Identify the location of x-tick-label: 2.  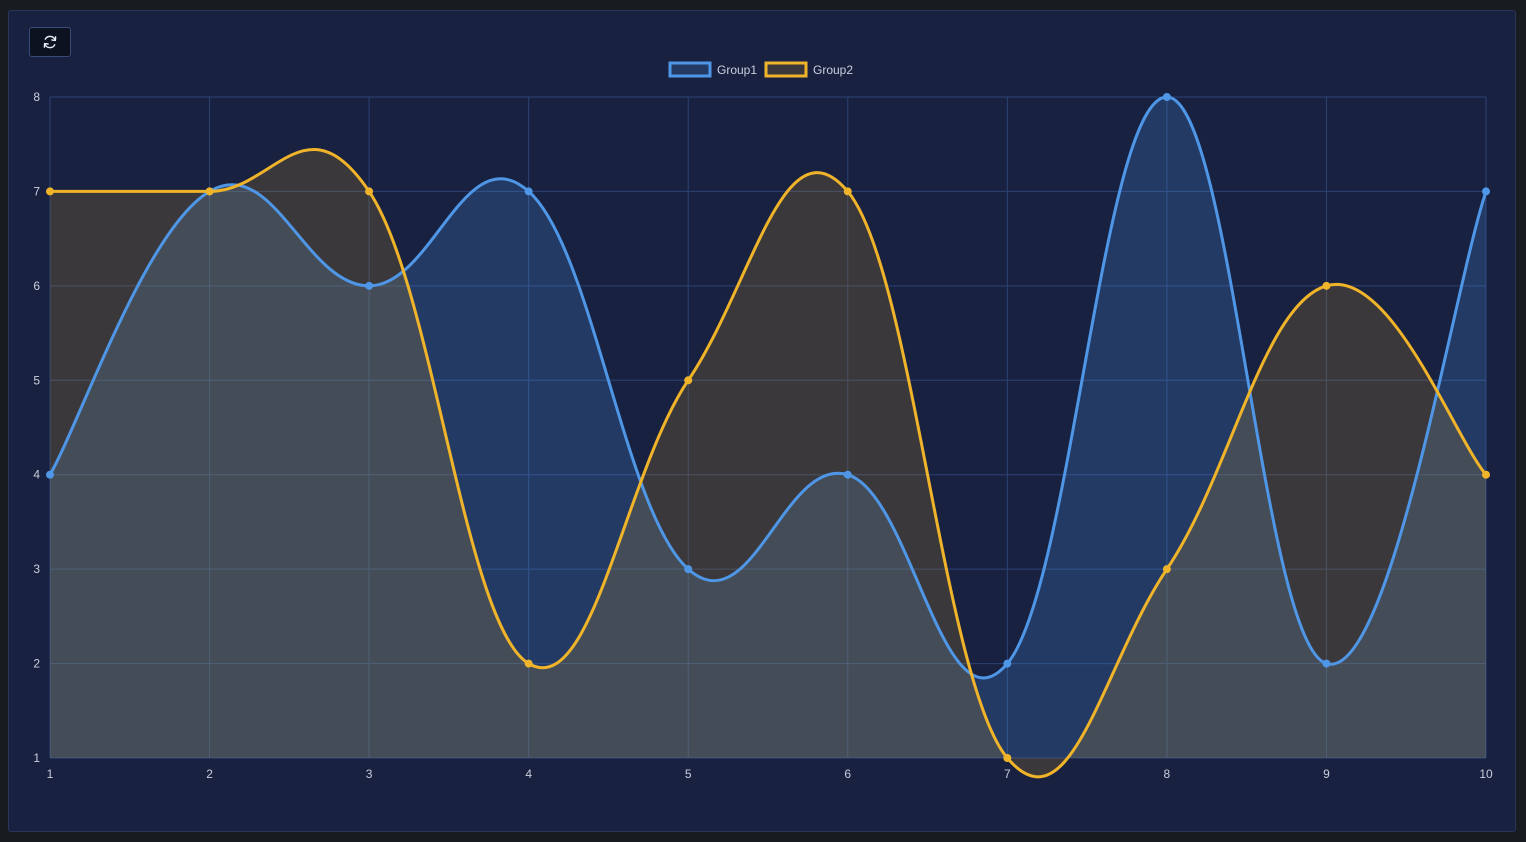
(209, 774).